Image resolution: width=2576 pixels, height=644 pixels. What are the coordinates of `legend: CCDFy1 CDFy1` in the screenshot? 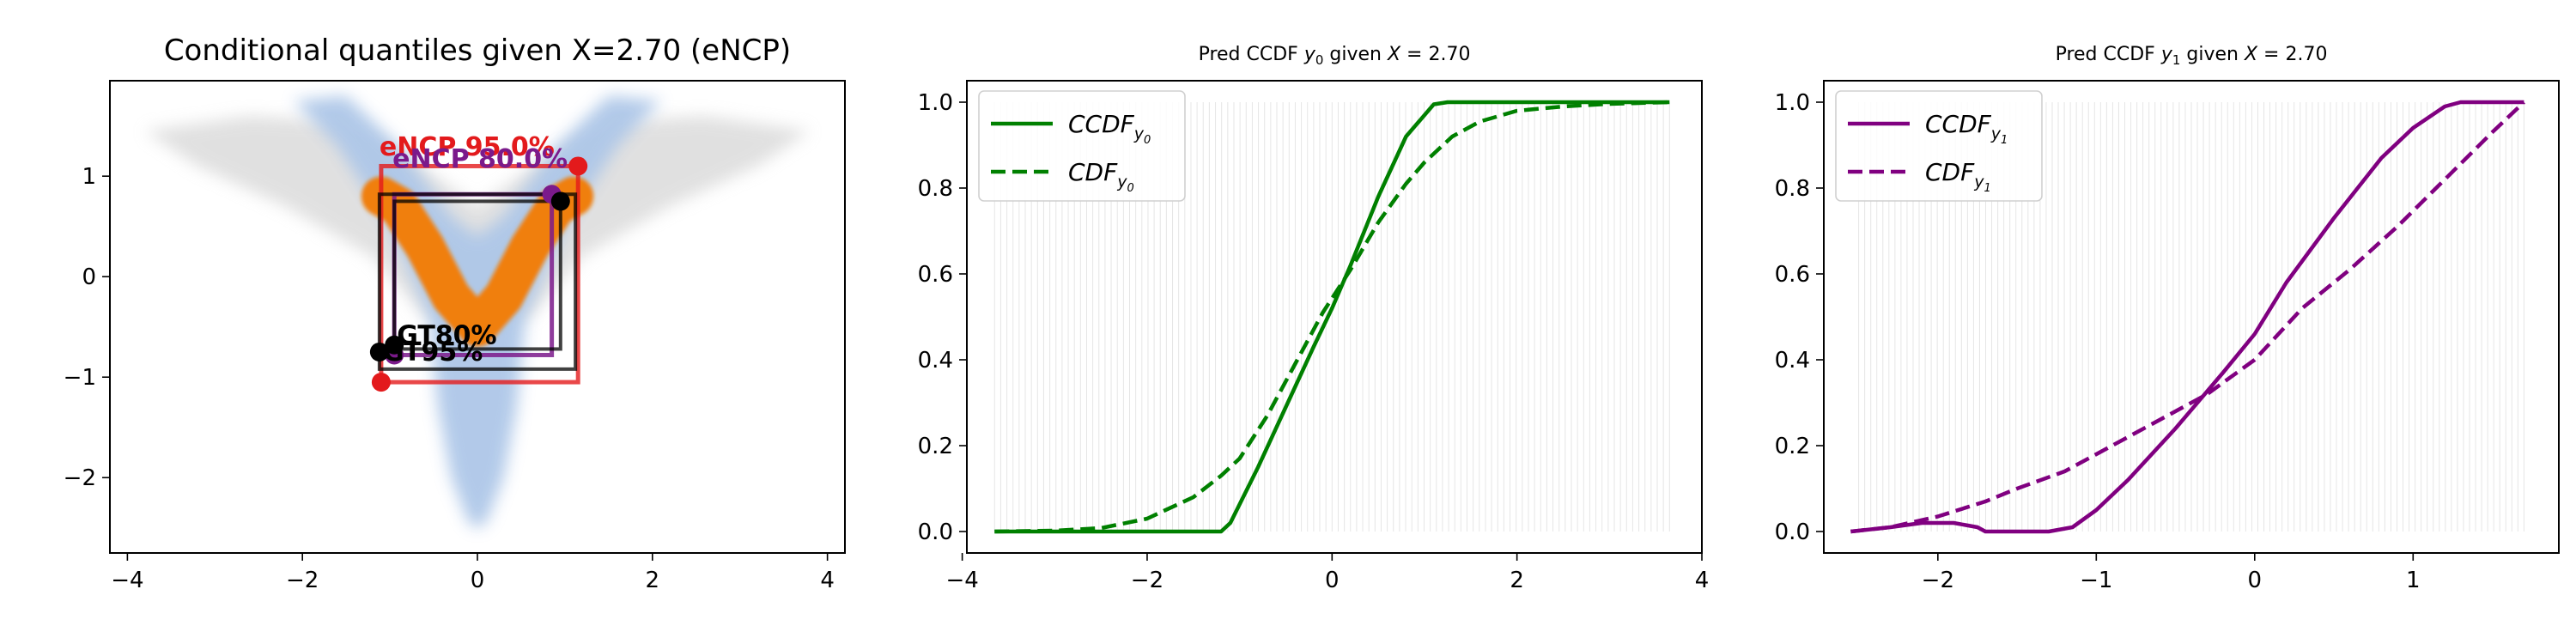 It's located at (1939, 146).